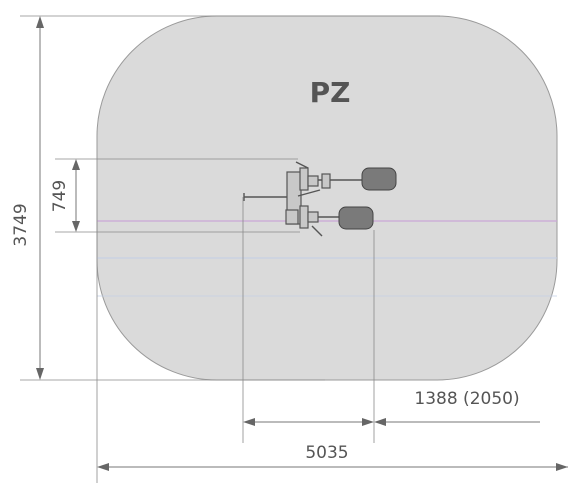  What do you see at coordinates (21, 224) in the screenshot?
I see `dim-height-total: 3749` at bounding box center [21, 224].